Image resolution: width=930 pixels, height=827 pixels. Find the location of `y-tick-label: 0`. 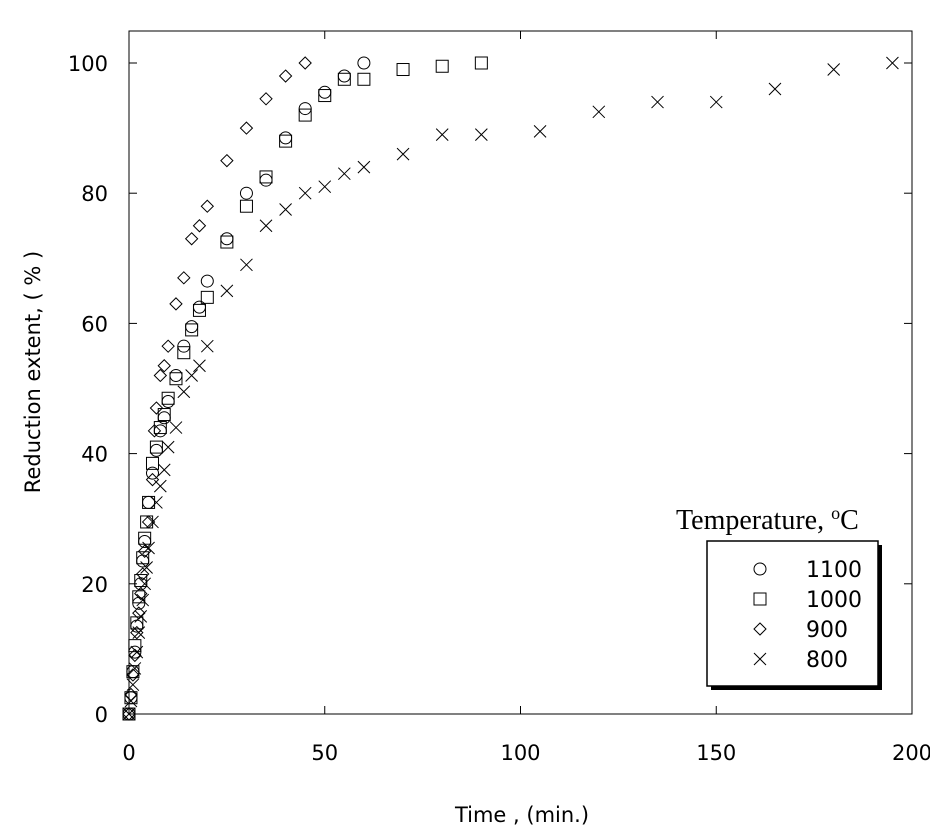

y-tick-label: 0 is located at coordinates (101, 715).